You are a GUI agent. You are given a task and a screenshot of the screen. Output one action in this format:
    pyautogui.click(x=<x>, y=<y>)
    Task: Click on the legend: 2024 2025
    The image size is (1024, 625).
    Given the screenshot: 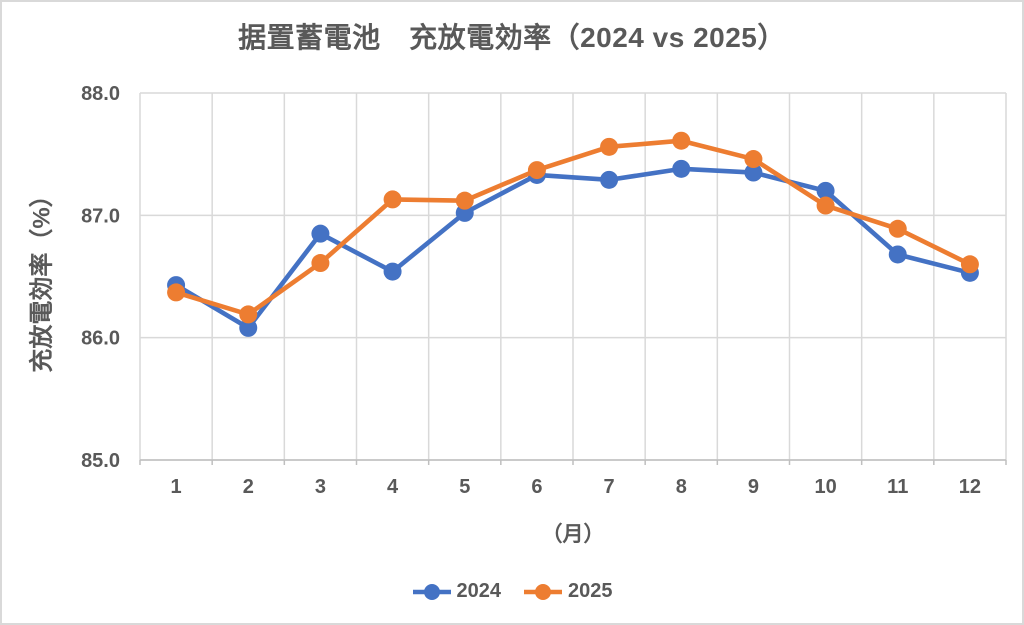 What is the action you would take?
    pyautogui.click(x=512, y=591)
    